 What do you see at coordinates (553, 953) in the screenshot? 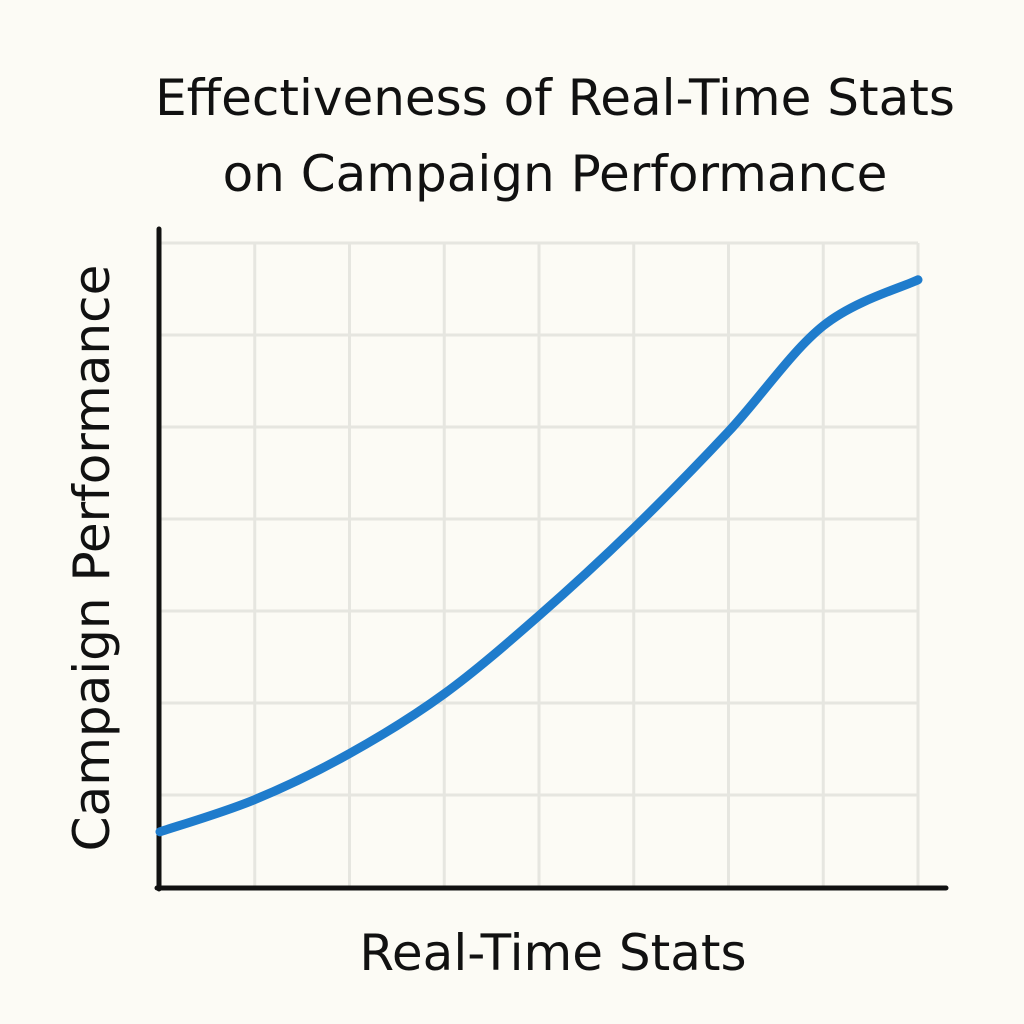
I see `x-axis-label: Real-Time Stats` at bounding box center [553, 953].